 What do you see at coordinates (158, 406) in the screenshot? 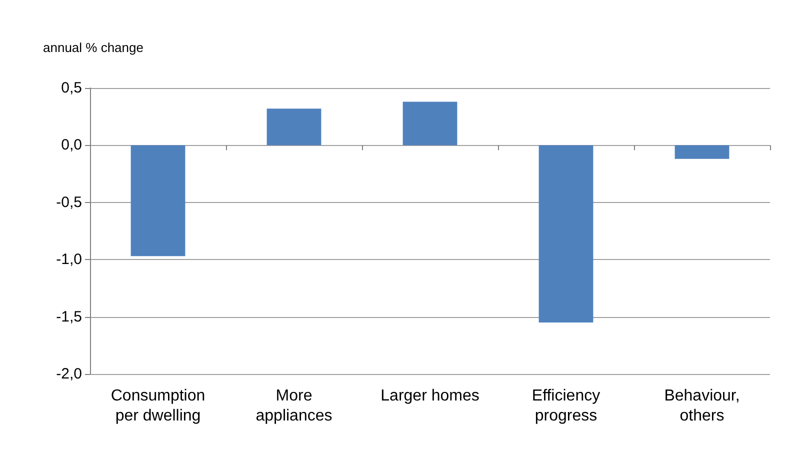
I see `x-tick-label: Consumption per dwelling` at bounding box center [158, 406].